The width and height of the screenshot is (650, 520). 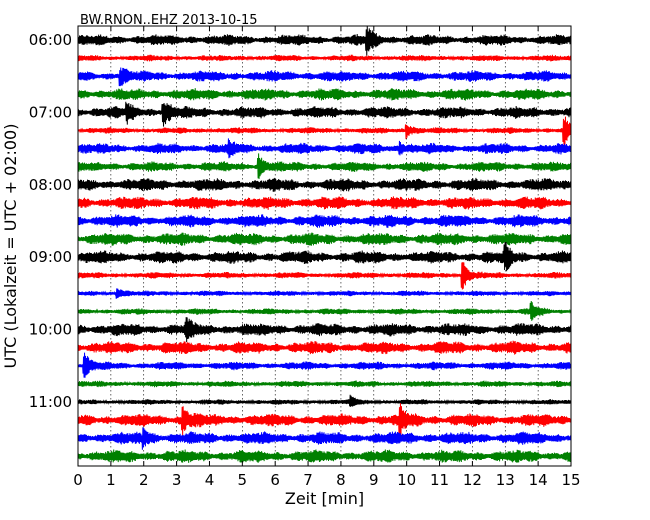 What do you see at coordinates (50, 402) in the screenshot?
I see `y-tick-label: 11:00` at bounding box center [50, 402].